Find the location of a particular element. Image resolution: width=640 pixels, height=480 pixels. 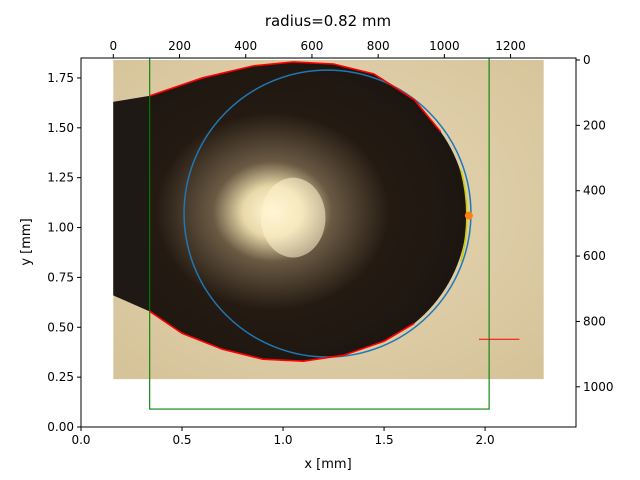

x-tick-label: 0.0 is located at coordinates (80, 440).